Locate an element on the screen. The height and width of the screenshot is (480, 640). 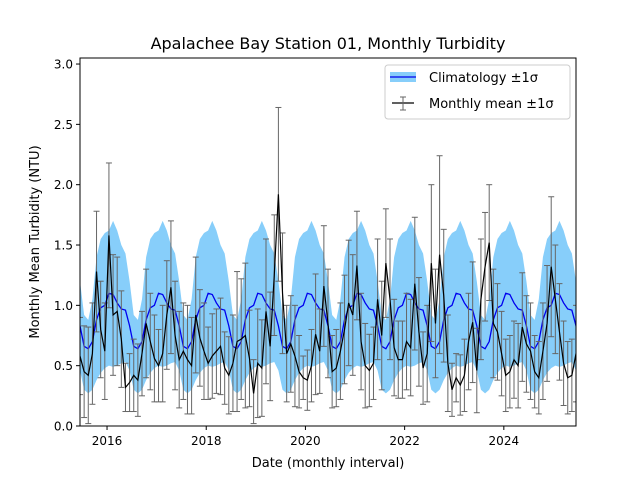
x-tick-label: 2024 is located at coordinates (504, 441).